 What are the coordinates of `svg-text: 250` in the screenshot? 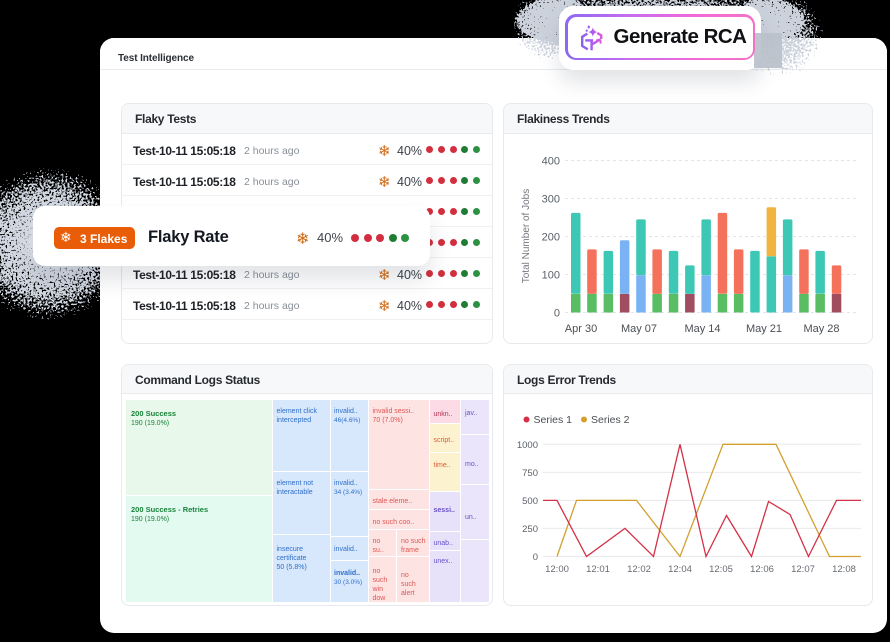 It's located at (530, 529).